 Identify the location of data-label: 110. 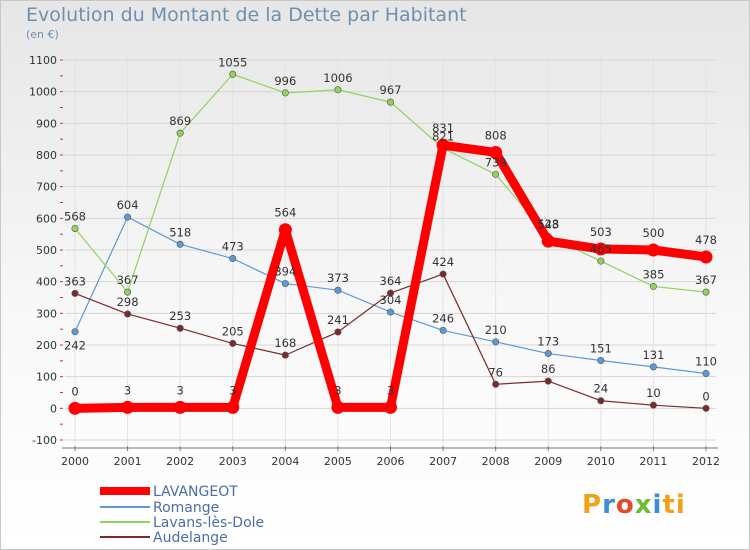
(706, 362).